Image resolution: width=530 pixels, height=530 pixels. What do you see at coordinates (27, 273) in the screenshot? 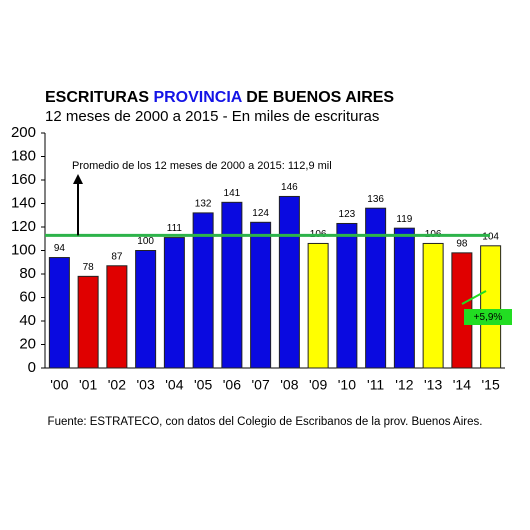
I see `y-tick-label: 80` at bounding box center [27, 273].